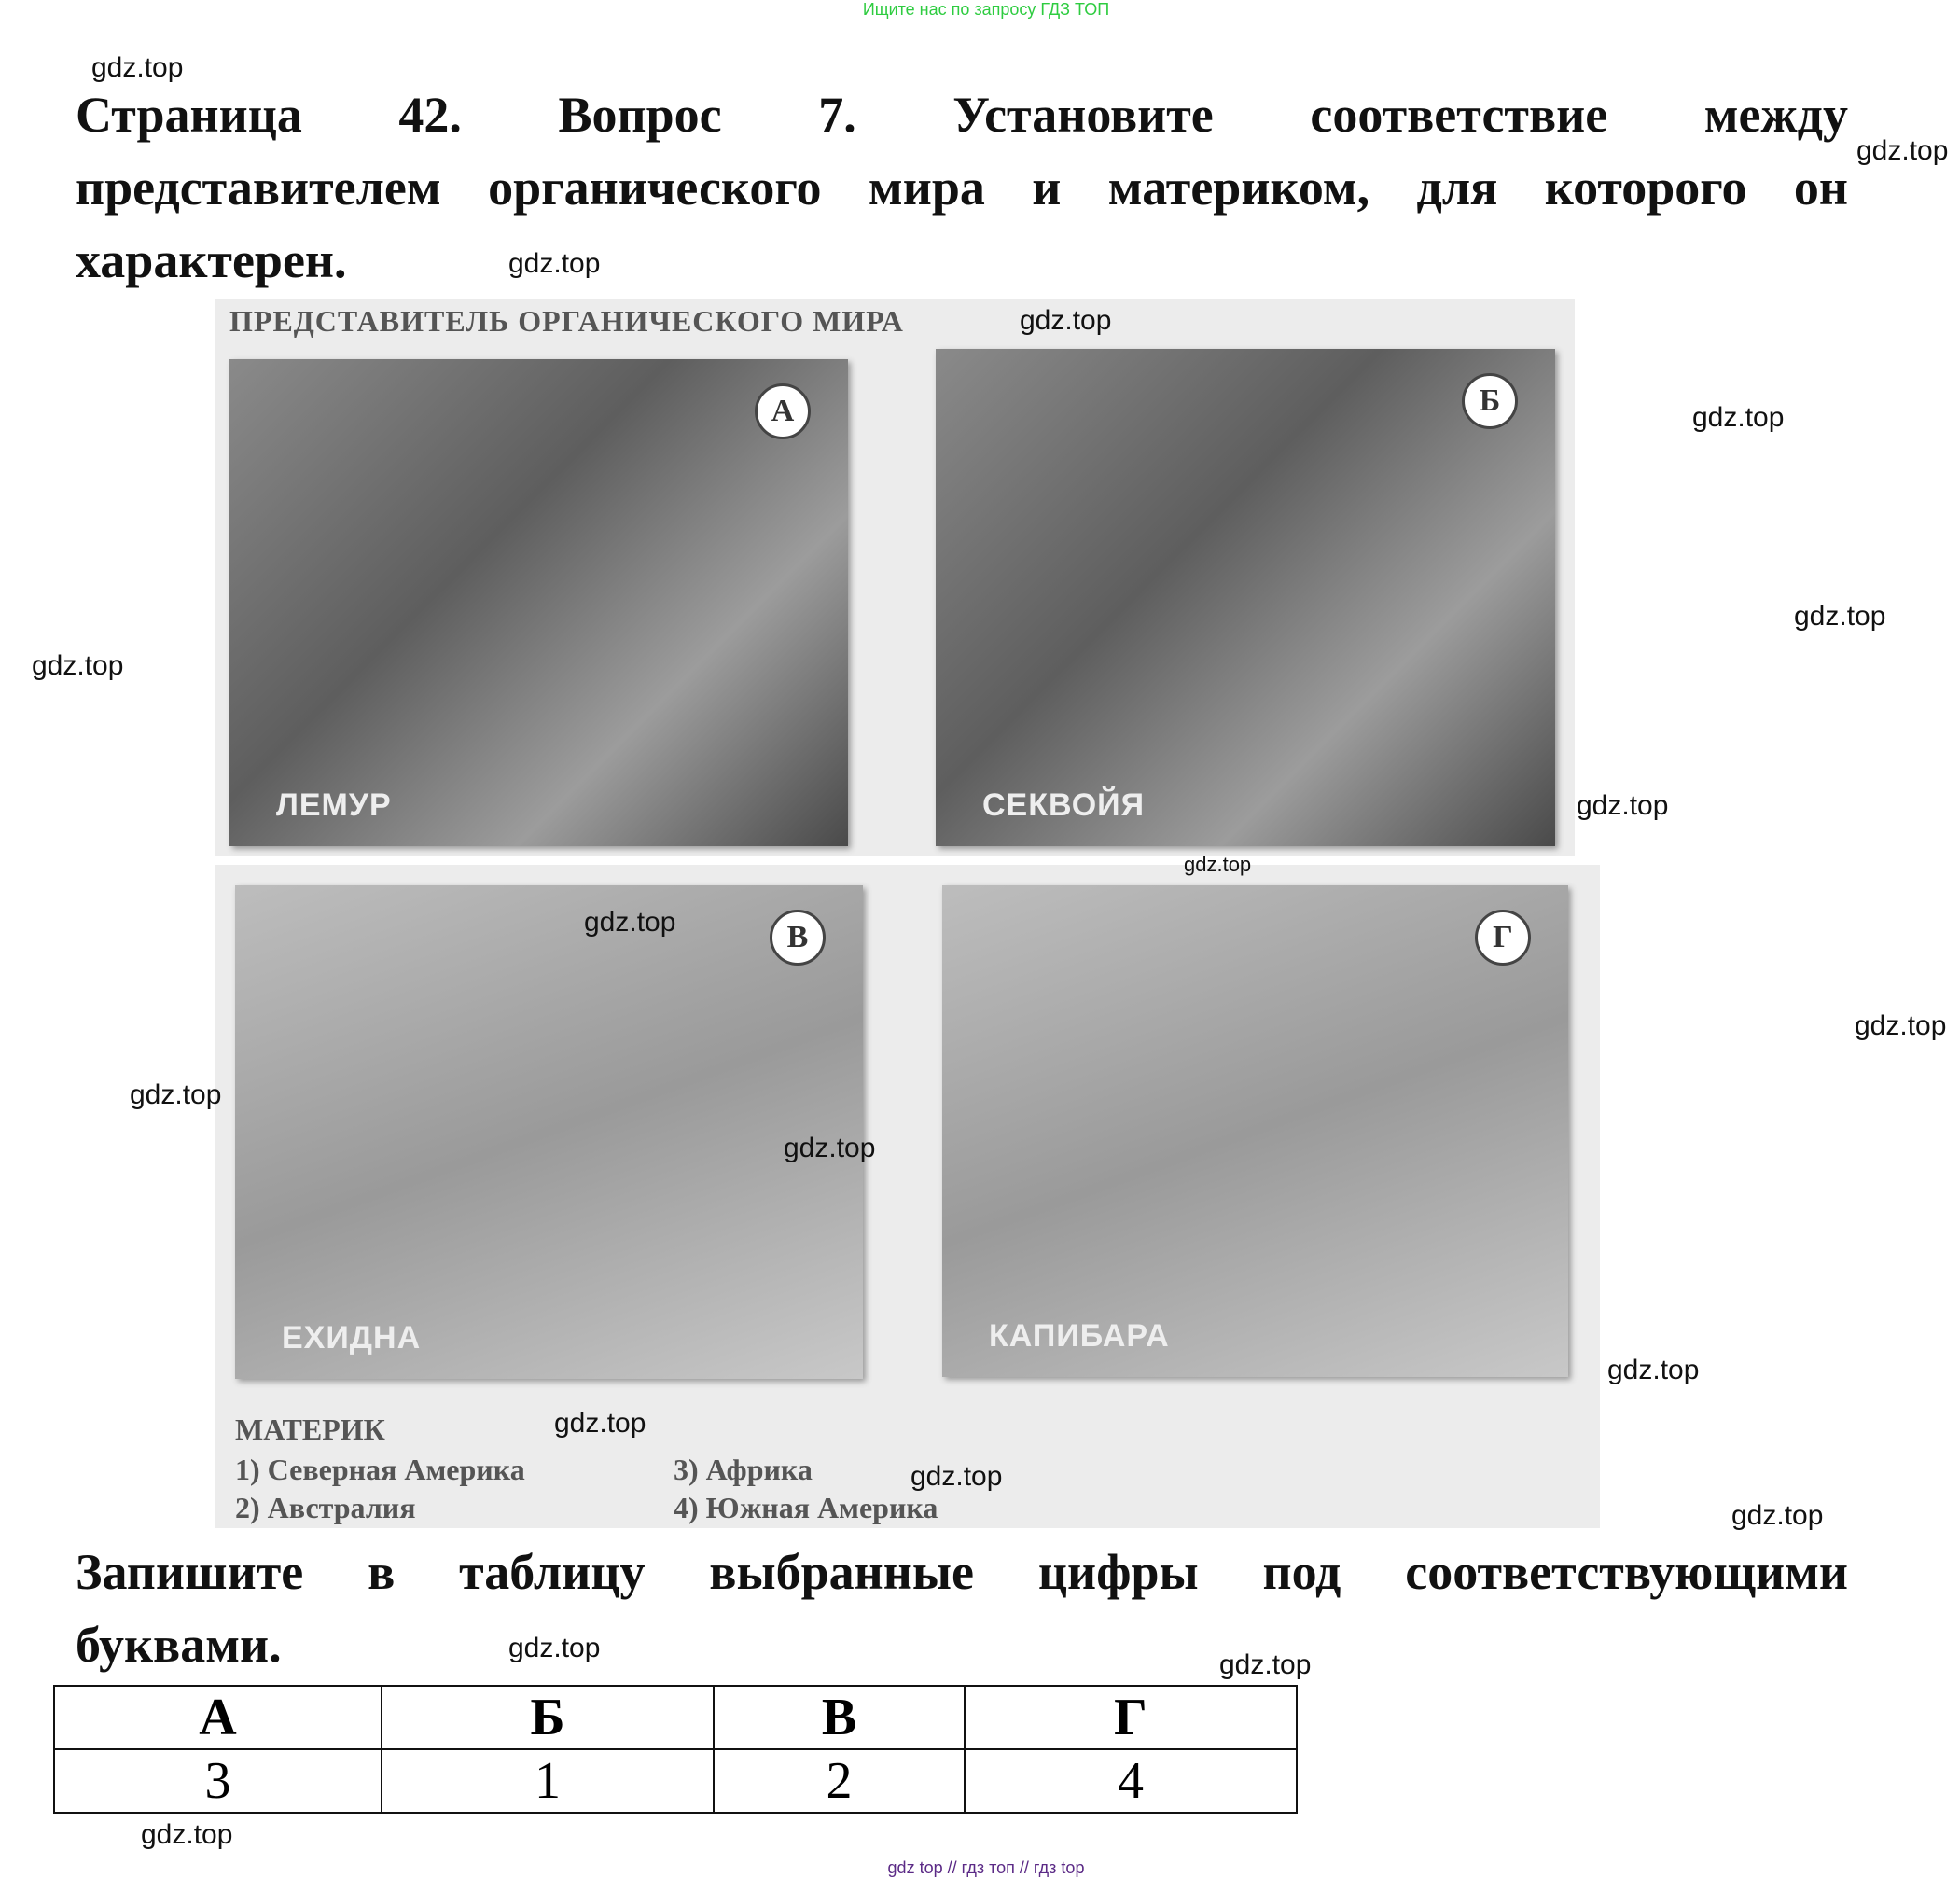 The width and height of the screenshot is (1960, 1878). I want to click on continent-heading: МАТЕРИК, so click(310, 1429).